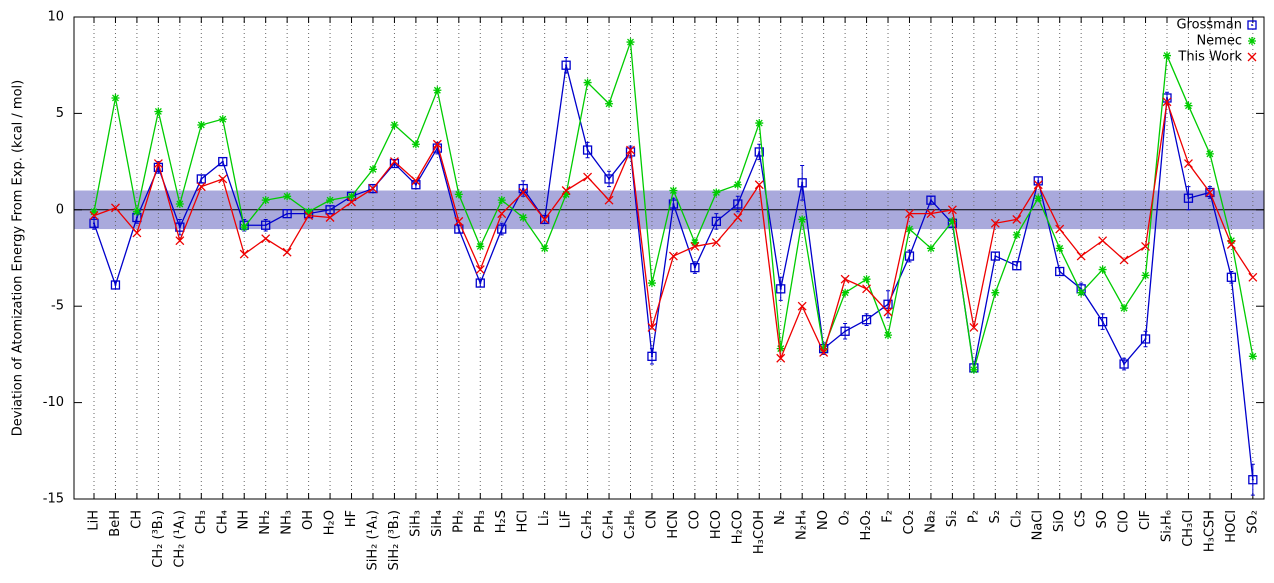 Image resolution: width=1274 pixels, height=583 pixels. I want to click on x-tick-label: N₂, so click(780, 517).